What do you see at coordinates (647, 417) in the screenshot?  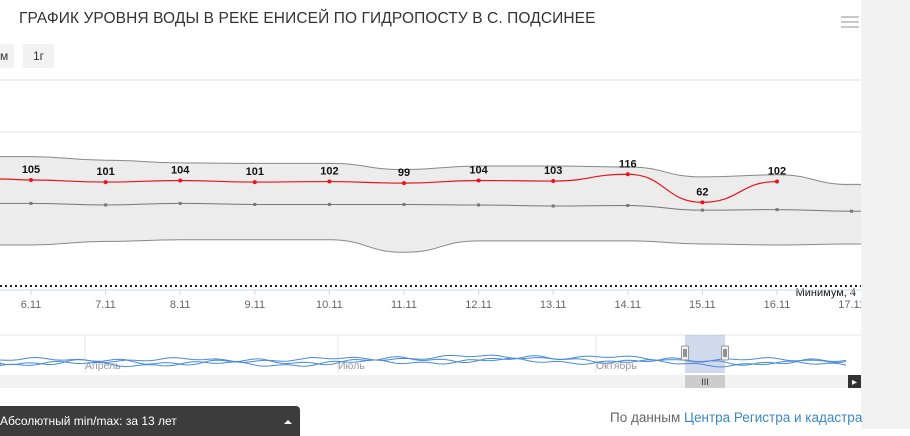 I see `source-prefix: По данным` at bounding box center [647, 417].